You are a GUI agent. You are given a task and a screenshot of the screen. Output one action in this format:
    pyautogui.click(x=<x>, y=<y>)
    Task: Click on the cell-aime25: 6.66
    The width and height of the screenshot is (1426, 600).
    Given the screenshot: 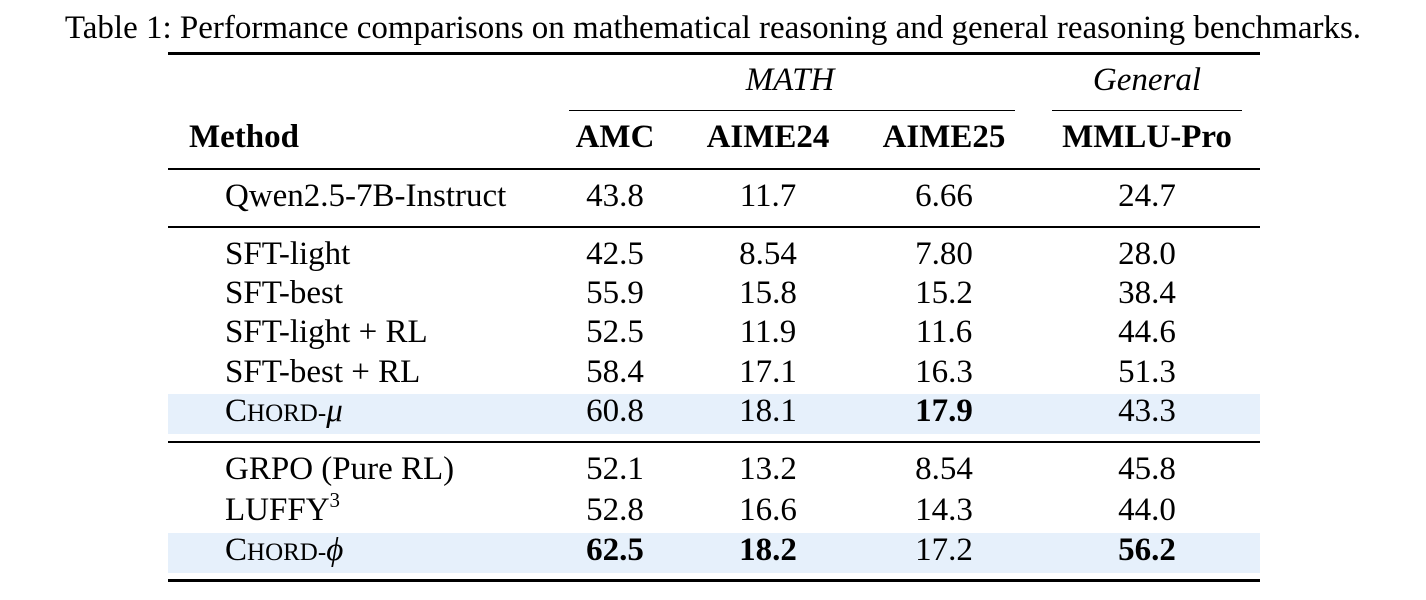 What is the action you would take?
    pyautogui.click(x=944, y=196)
    